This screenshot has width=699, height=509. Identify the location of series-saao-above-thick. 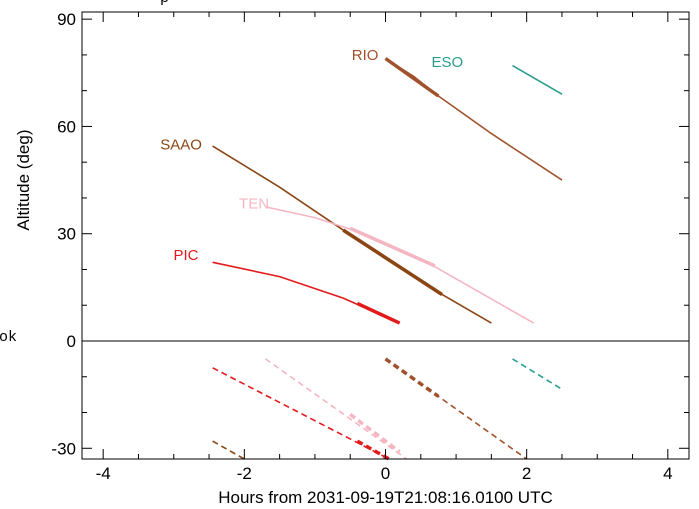
(392, 262).